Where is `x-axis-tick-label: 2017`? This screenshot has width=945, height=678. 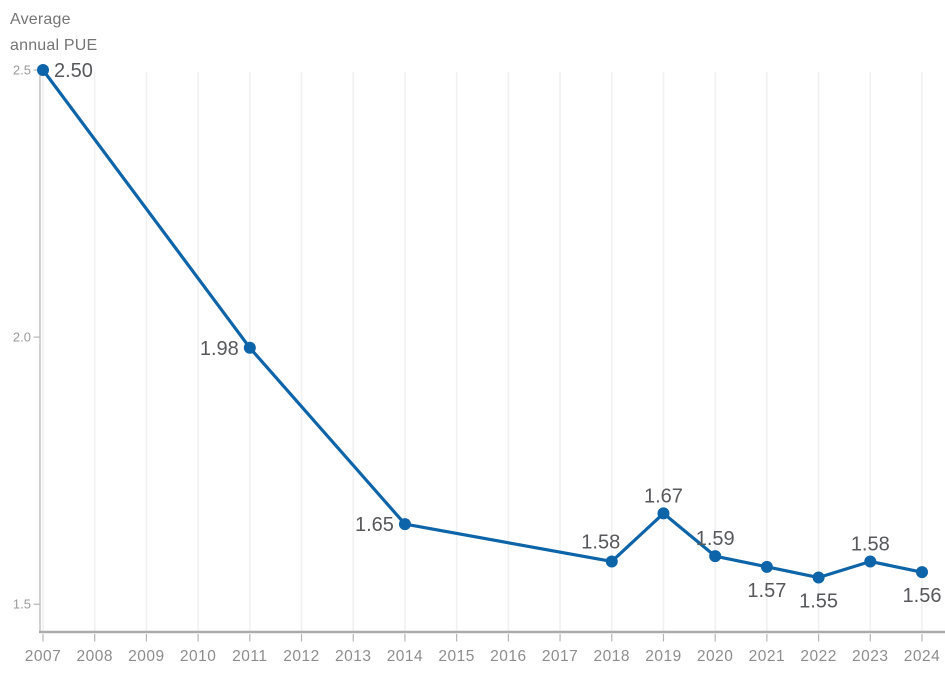 x-axis-tick-label: 2017 is located at coordinates (560, 656).